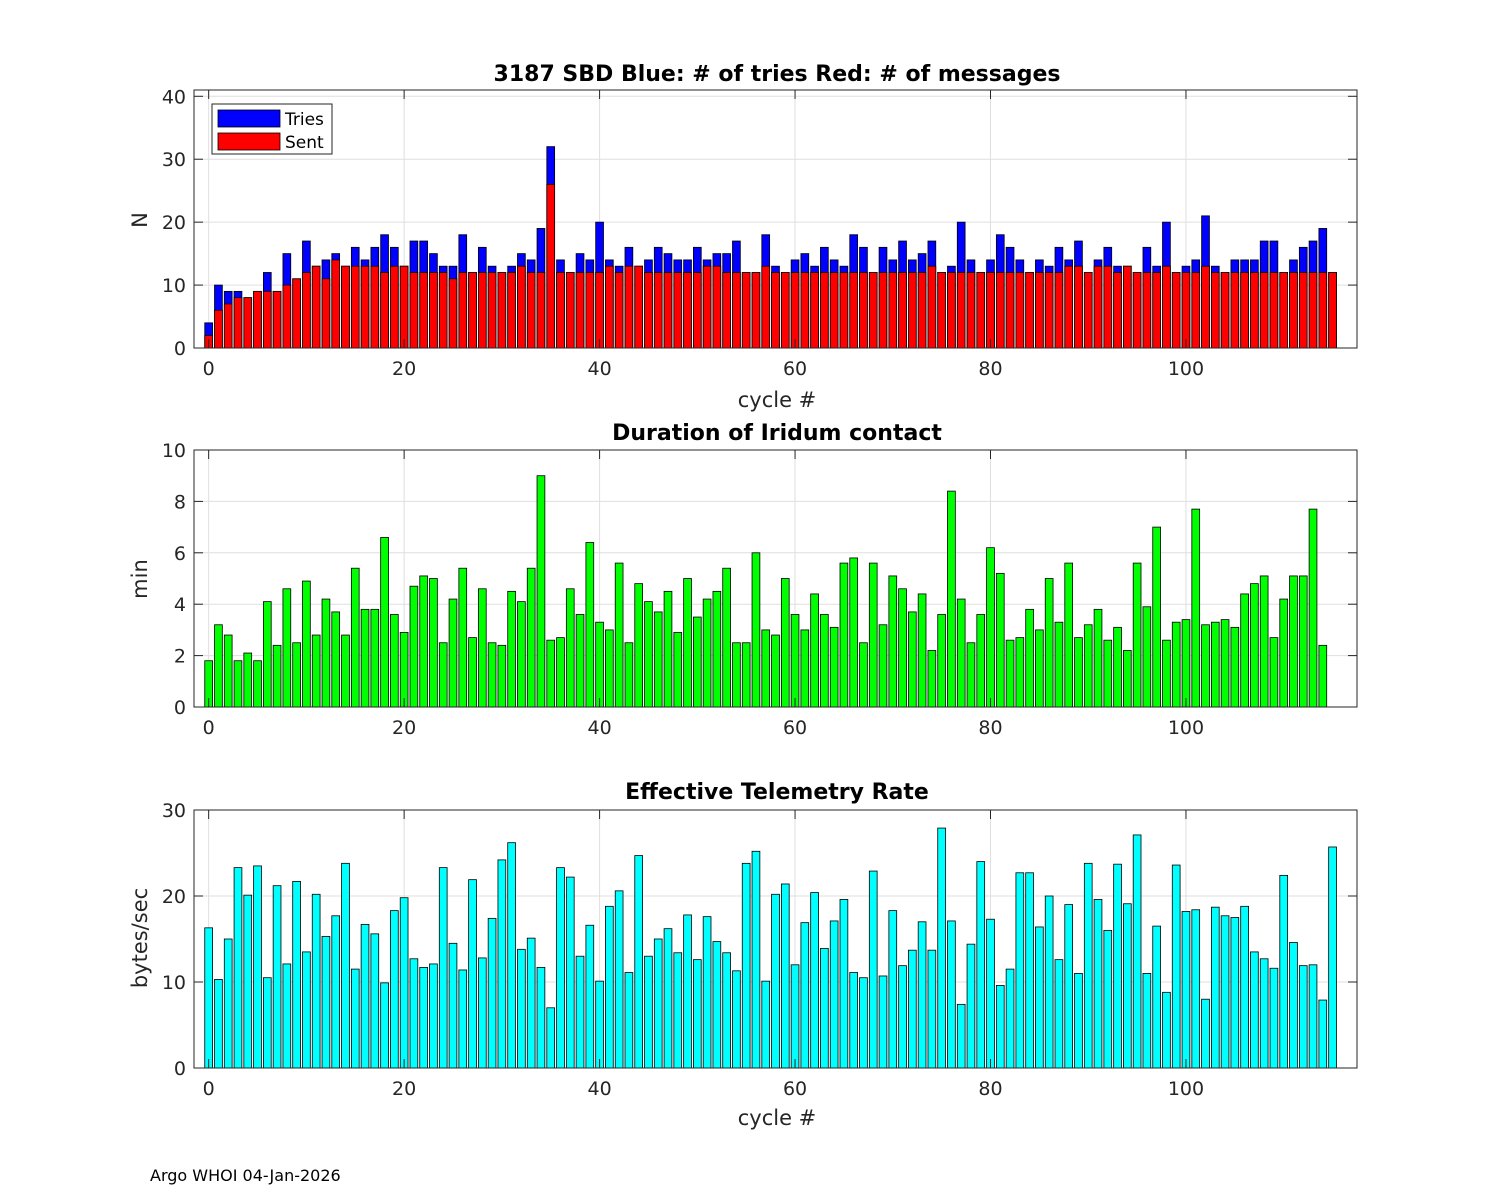 Image resolution: width=1500 pixels, height=1200 pixels. I want to click on y-tick-label: 0, so click(180, 708).